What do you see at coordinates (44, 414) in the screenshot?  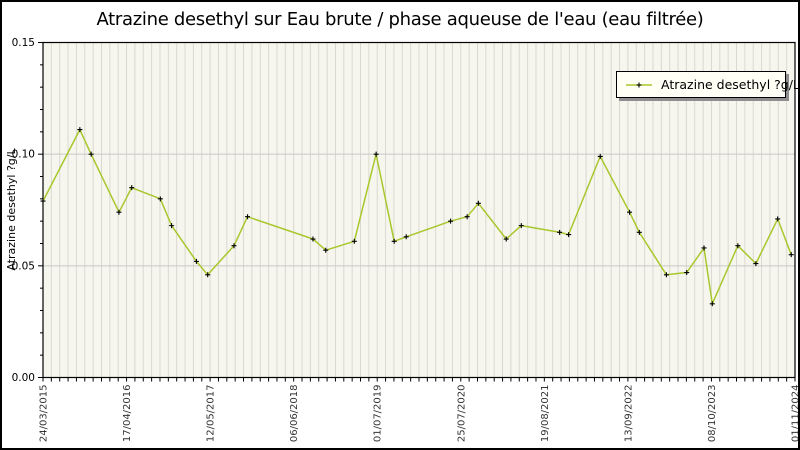 I see `x-tick-label: 24/03/2015` at bounding box center [44, 414].